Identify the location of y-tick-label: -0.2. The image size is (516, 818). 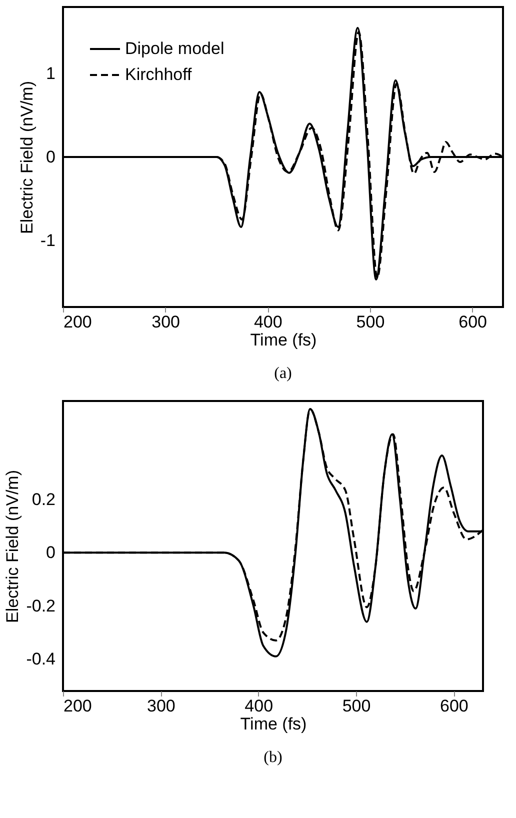
(41, 606).